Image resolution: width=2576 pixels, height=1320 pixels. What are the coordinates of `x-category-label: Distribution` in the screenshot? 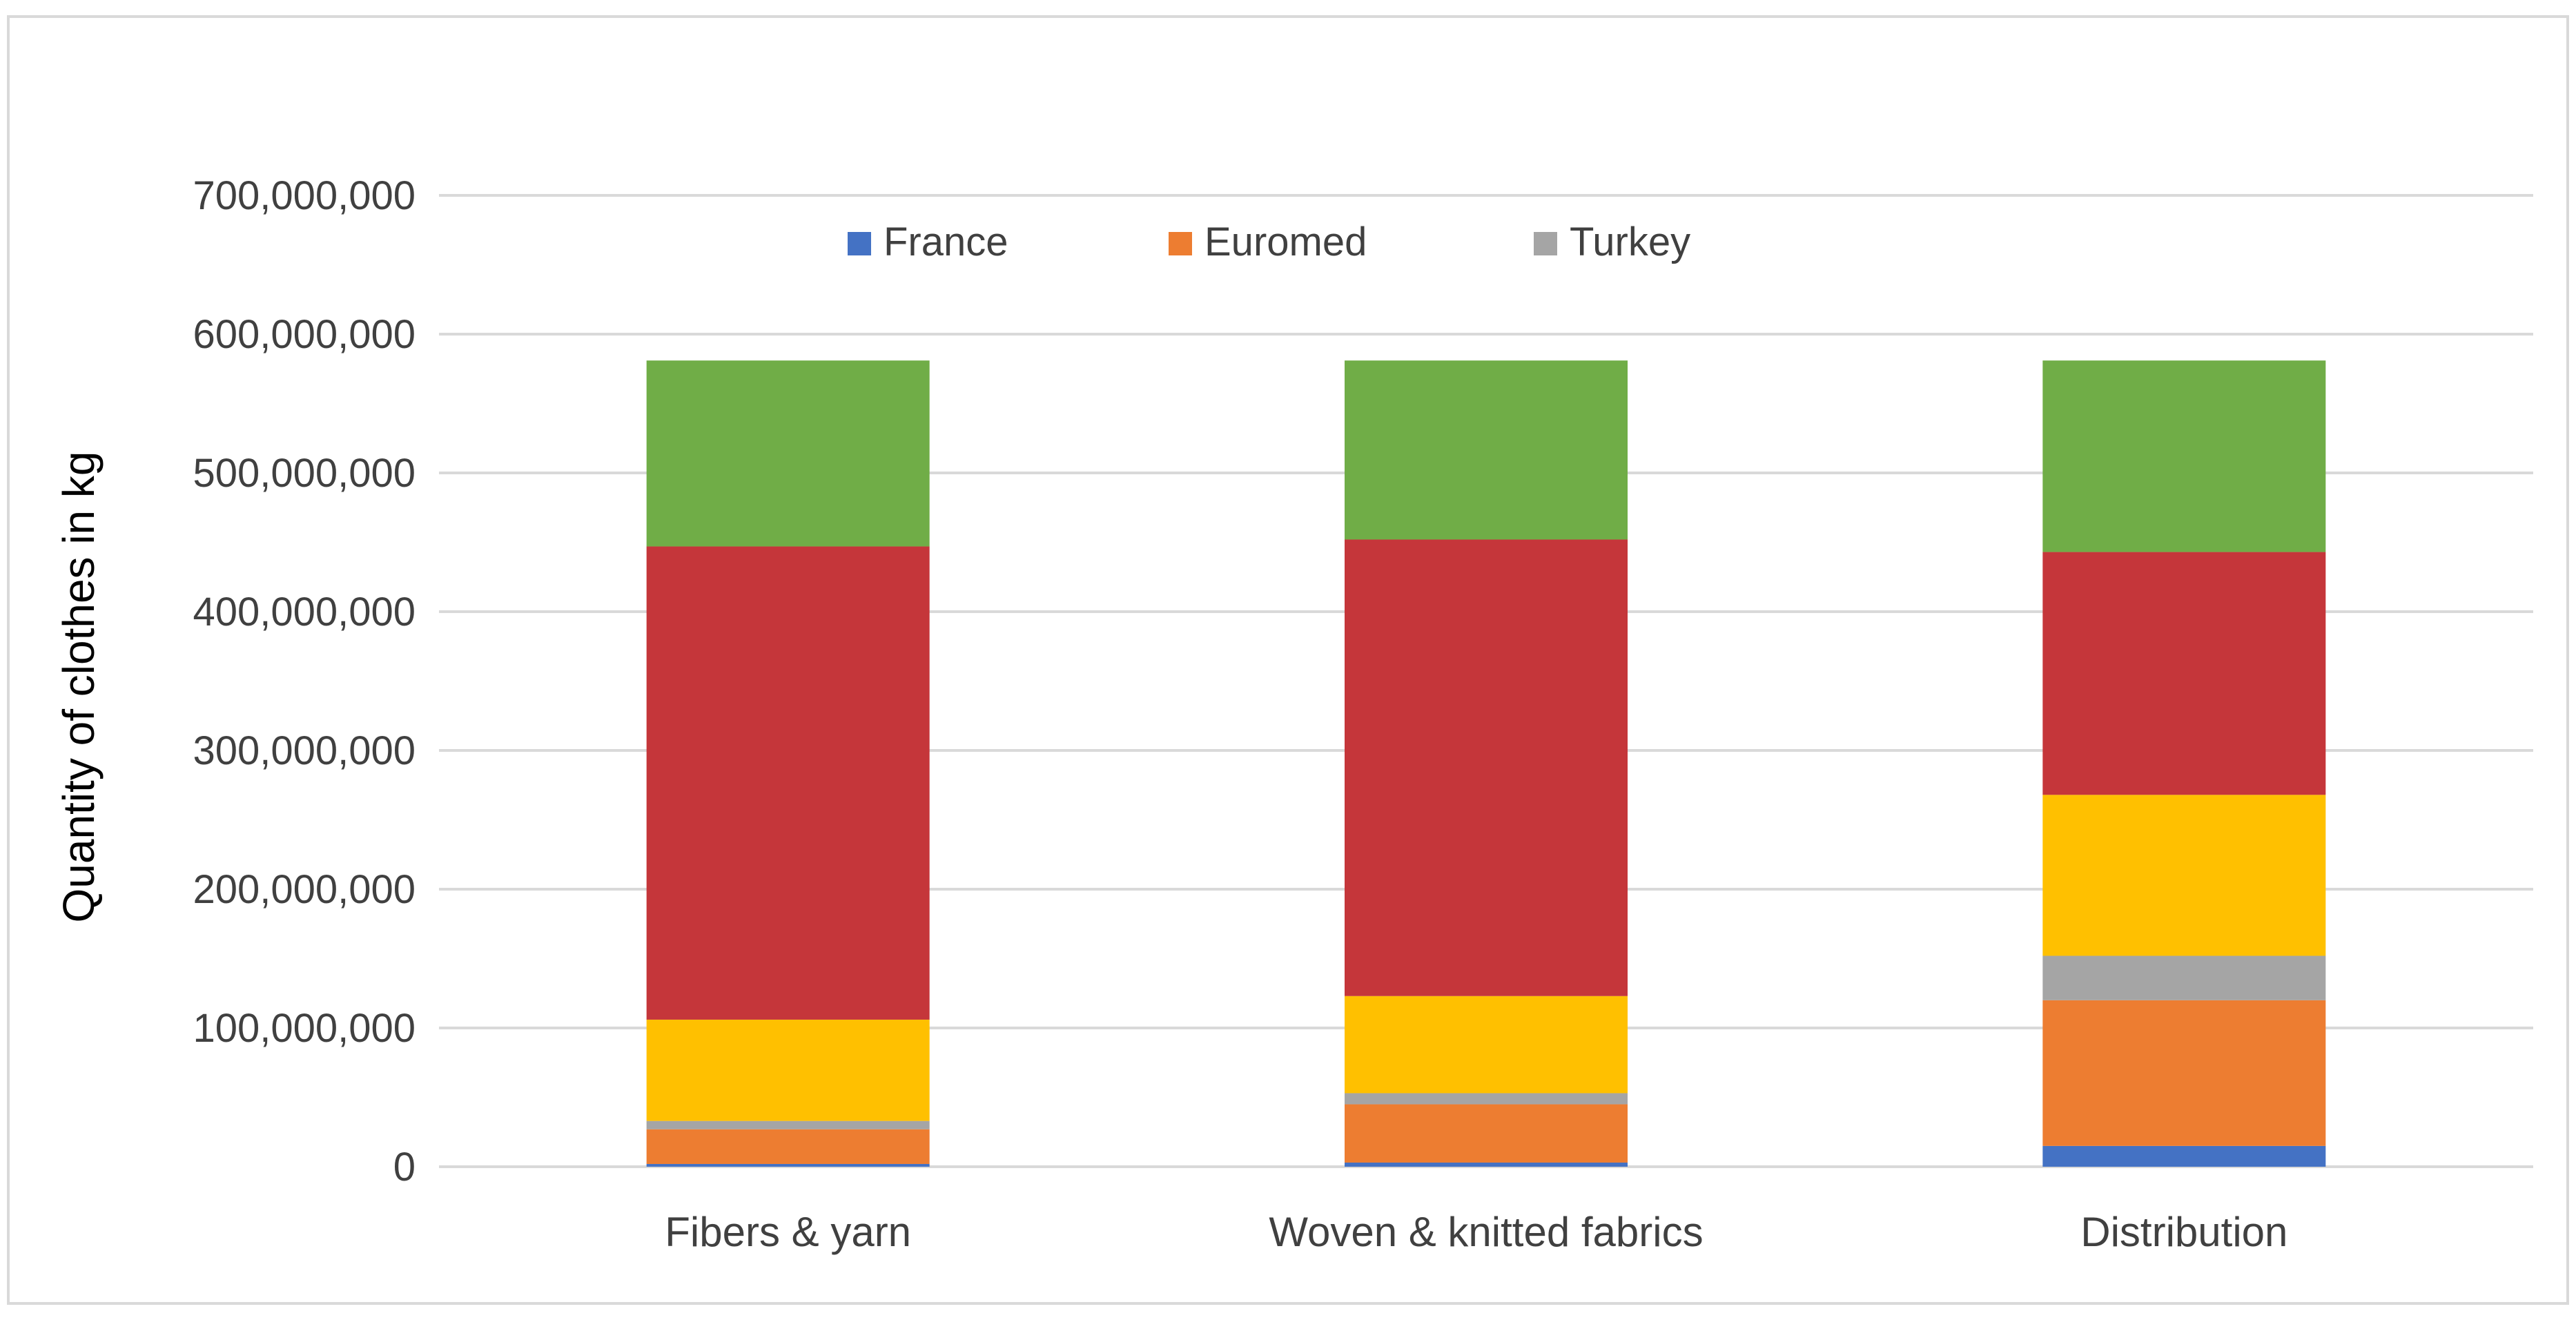 It's located at (2183, 1232).